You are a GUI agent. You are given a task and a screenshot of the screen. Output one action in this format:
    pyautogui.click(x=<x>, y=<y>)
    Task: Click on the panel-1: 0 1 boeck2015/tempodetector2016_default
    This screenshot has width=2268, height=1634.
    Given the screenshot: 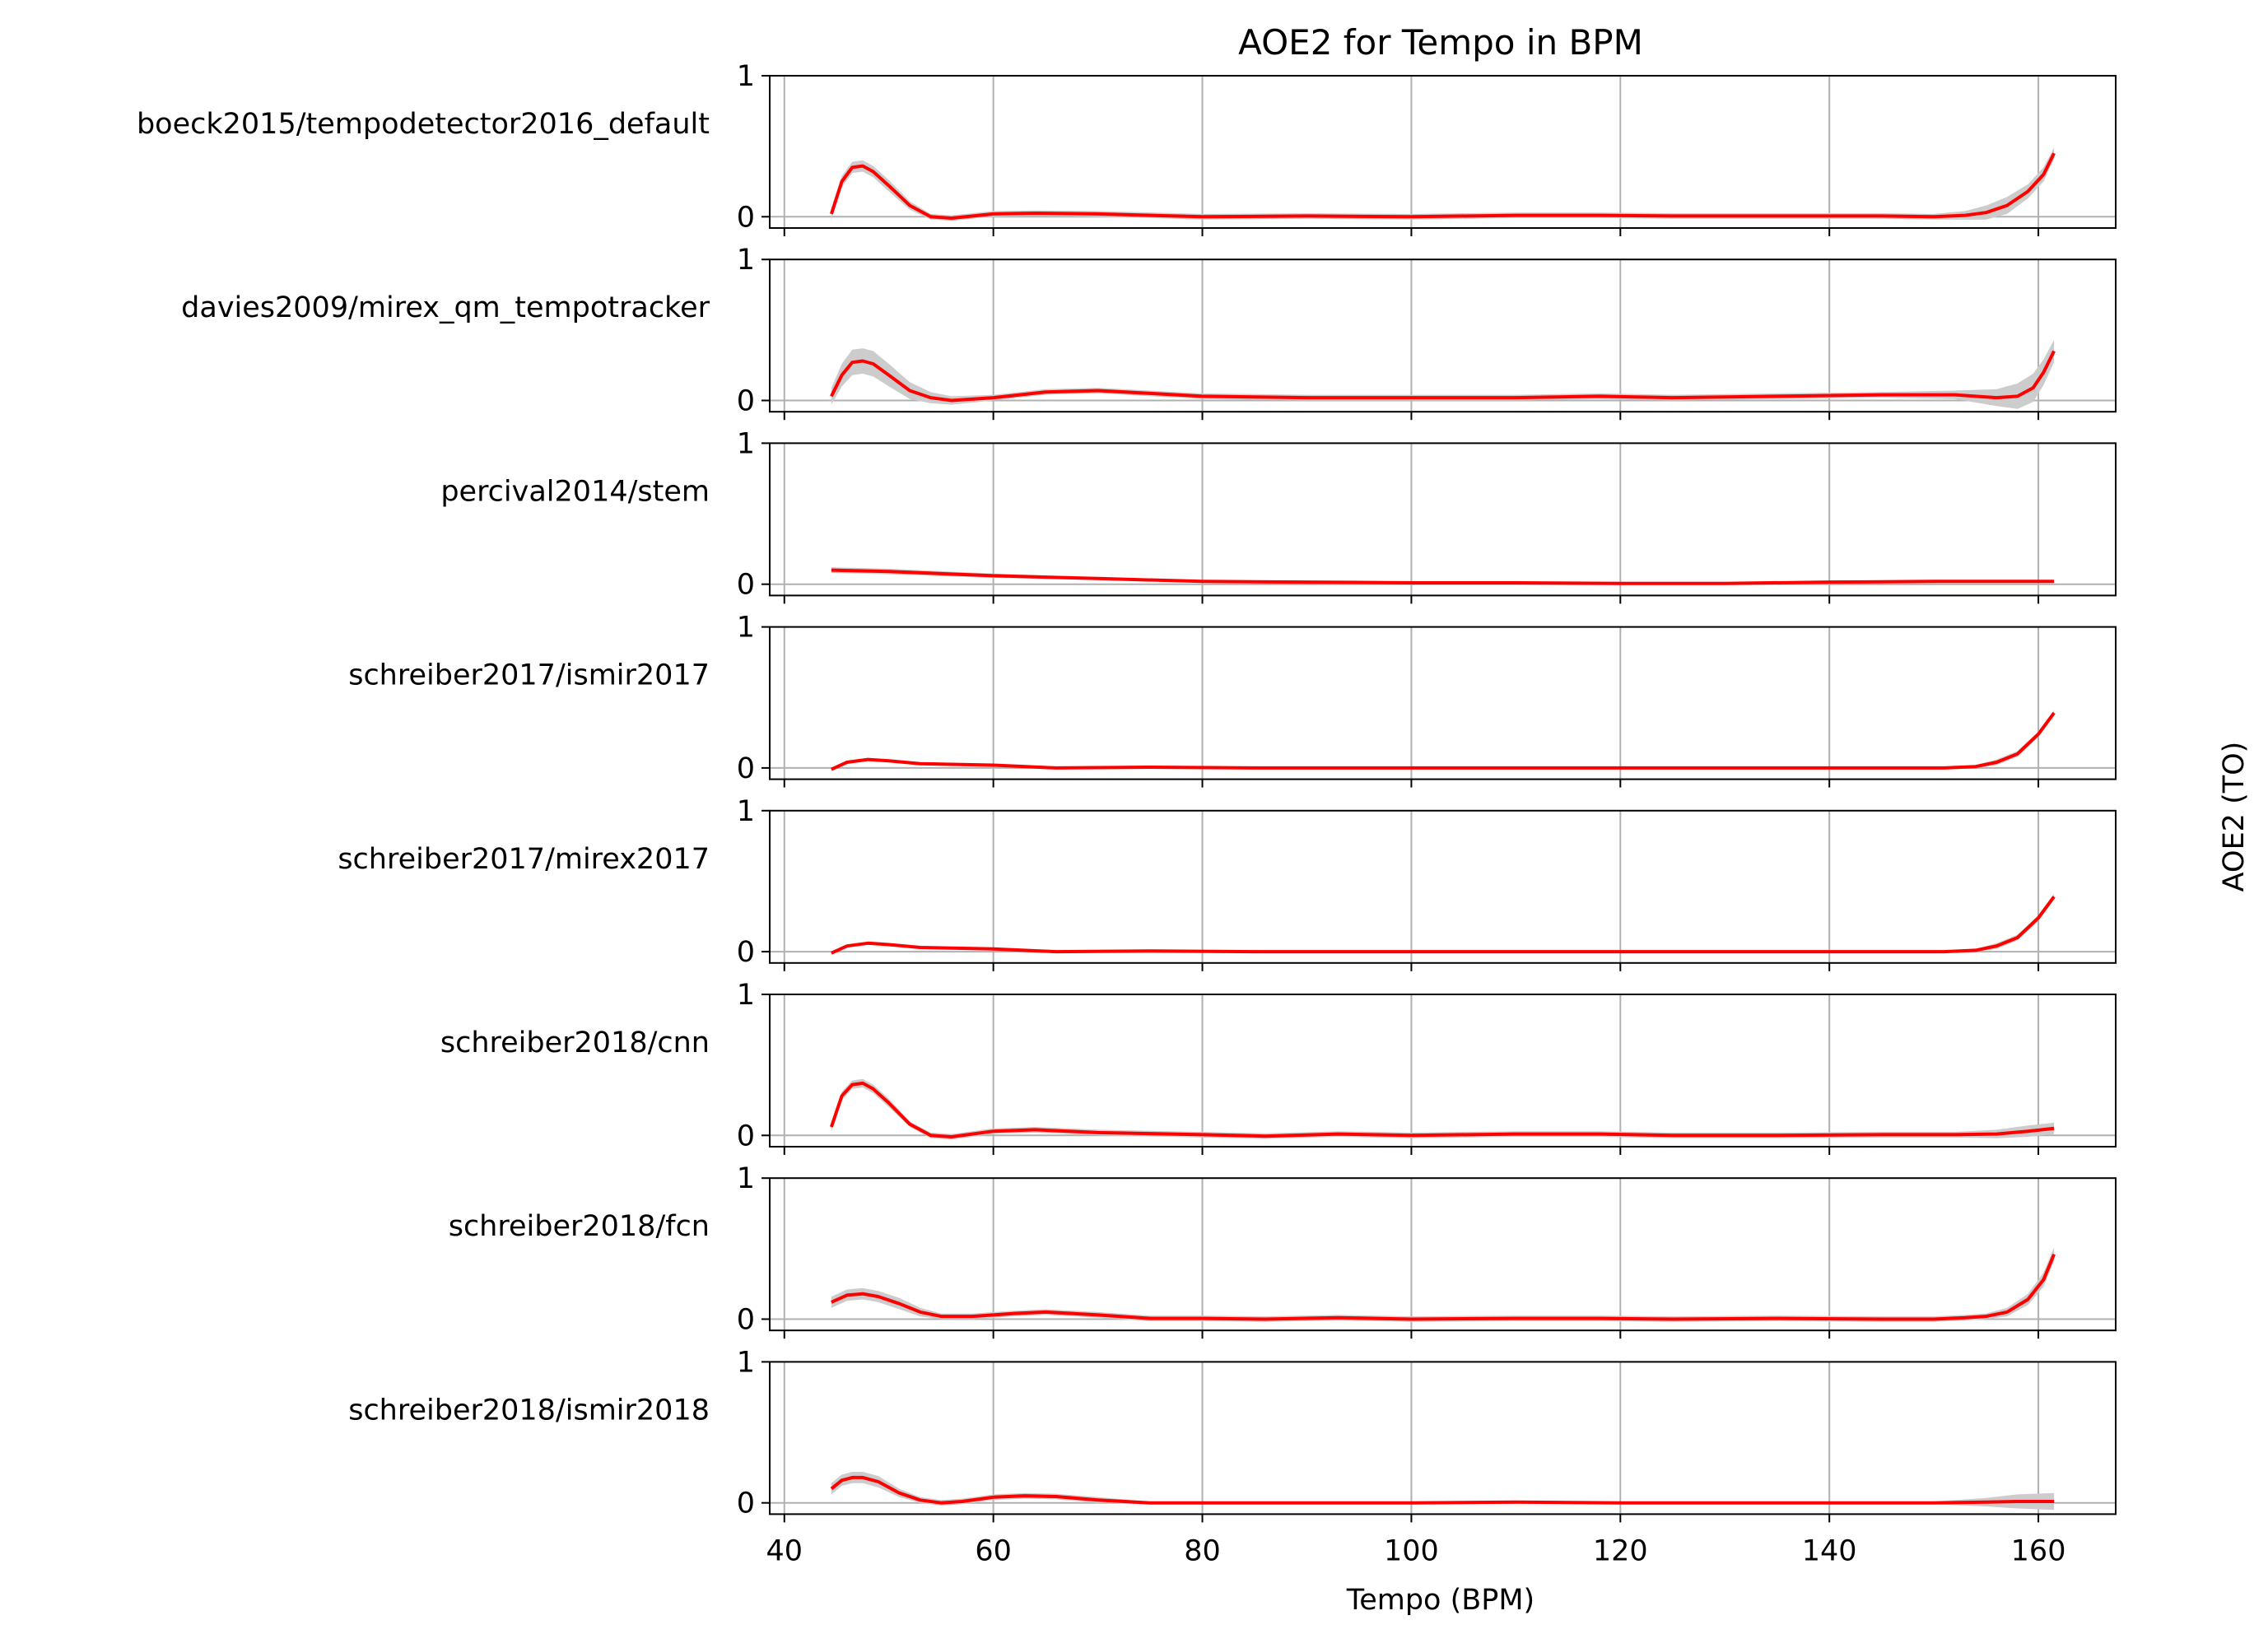 What is the action you would take?
    pyautogui.click(x=1127, y=148)
    